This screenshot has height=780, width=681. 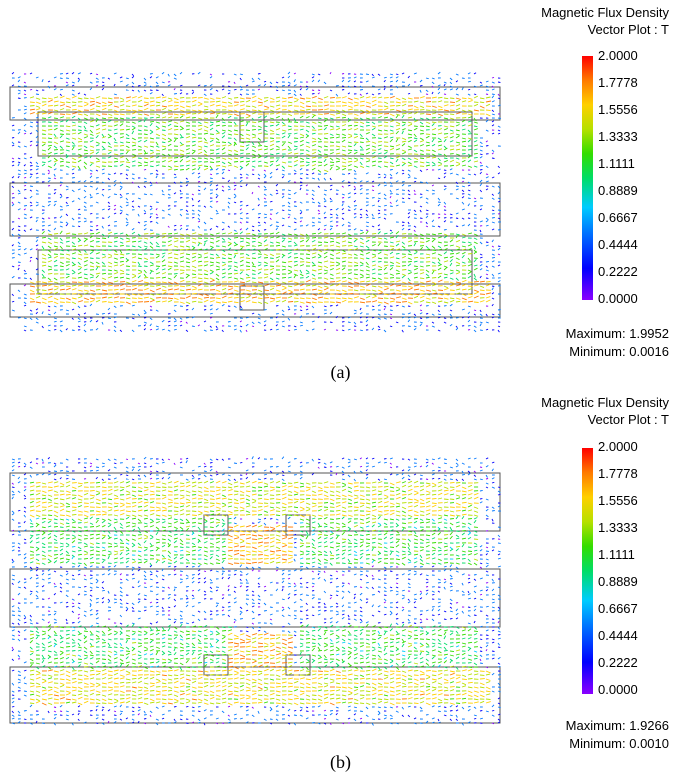 What do you see at coordinates (617, 735) in the screenshot?
I see `min-max-readout: Maximum: 1.9266 Minimum: 0.0010` at bounding box center [617, 735].